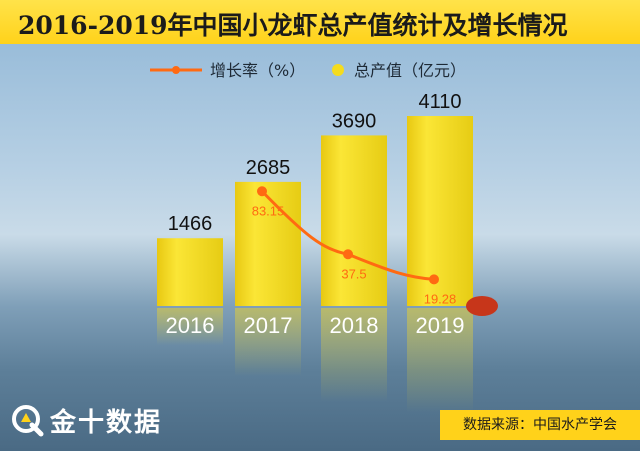 This screenshot has width=640, height=451. What do you see at coordinates (440, 325) in the screenshot?
I see `x-tick-label-2019: 2019` at bounding box center [440, 325].